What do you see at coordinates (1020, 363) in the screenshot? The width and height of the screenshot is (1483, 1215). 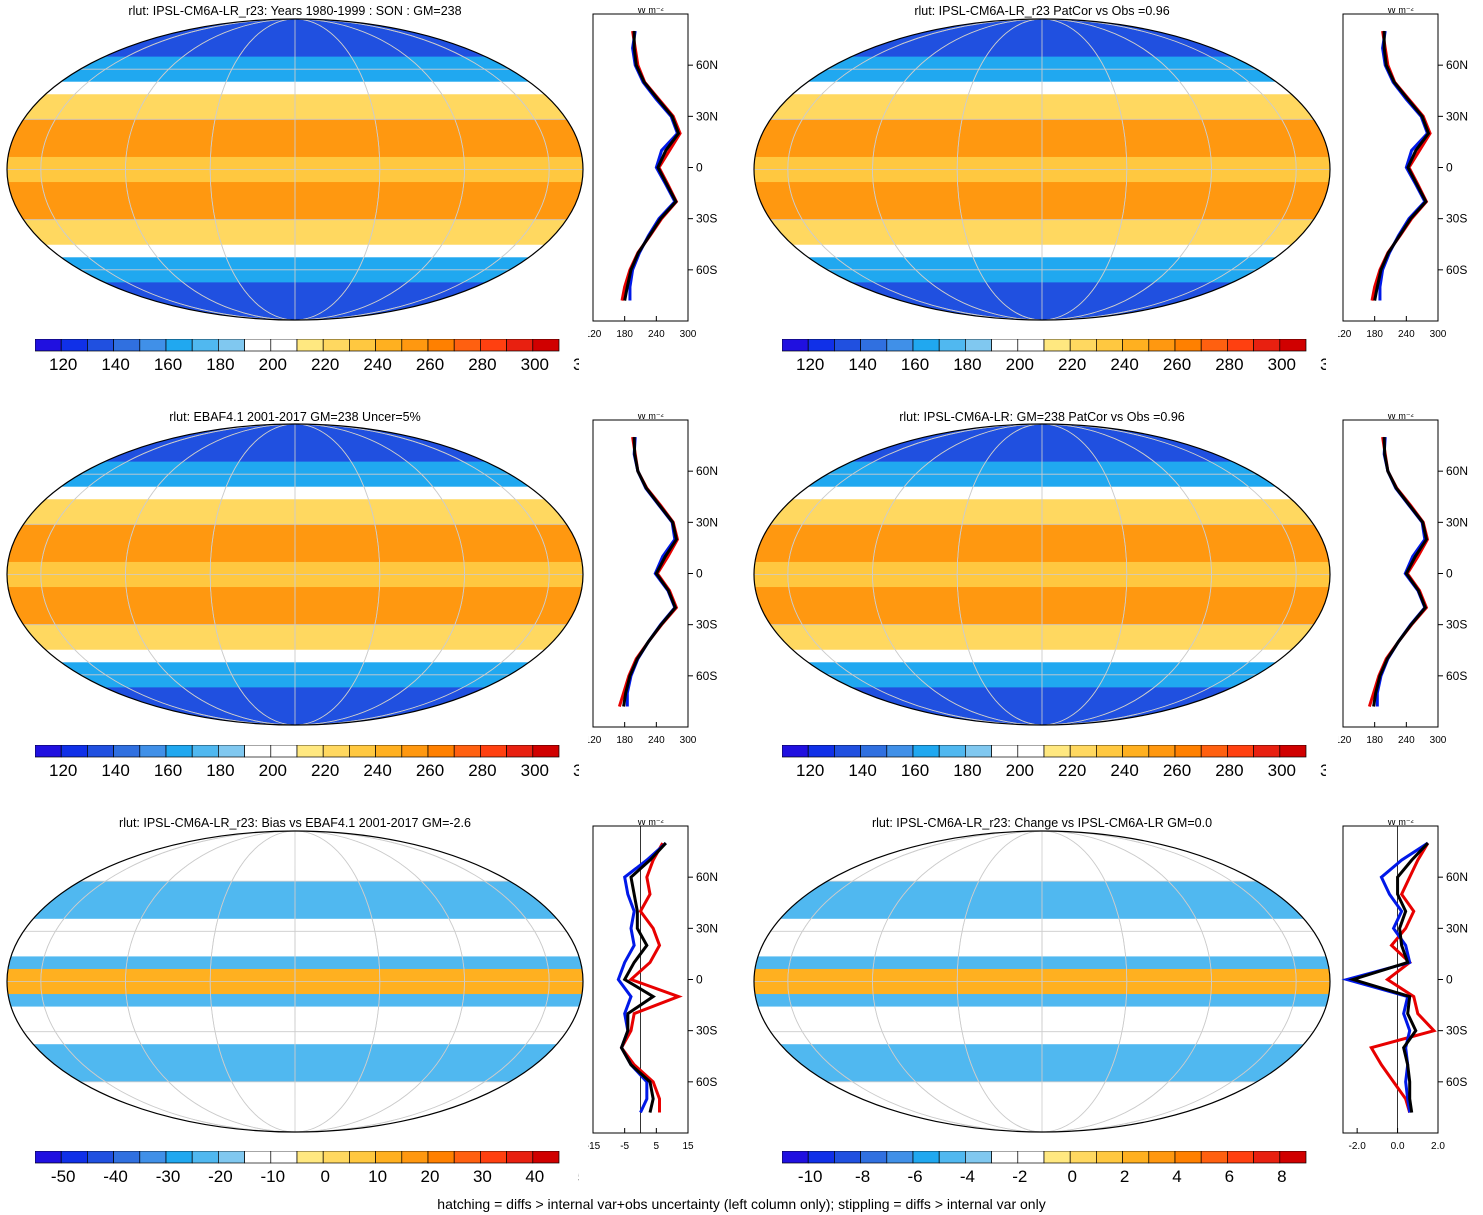 I see `colorbar-tick-label: 200` at bounding box center [1020, 363].